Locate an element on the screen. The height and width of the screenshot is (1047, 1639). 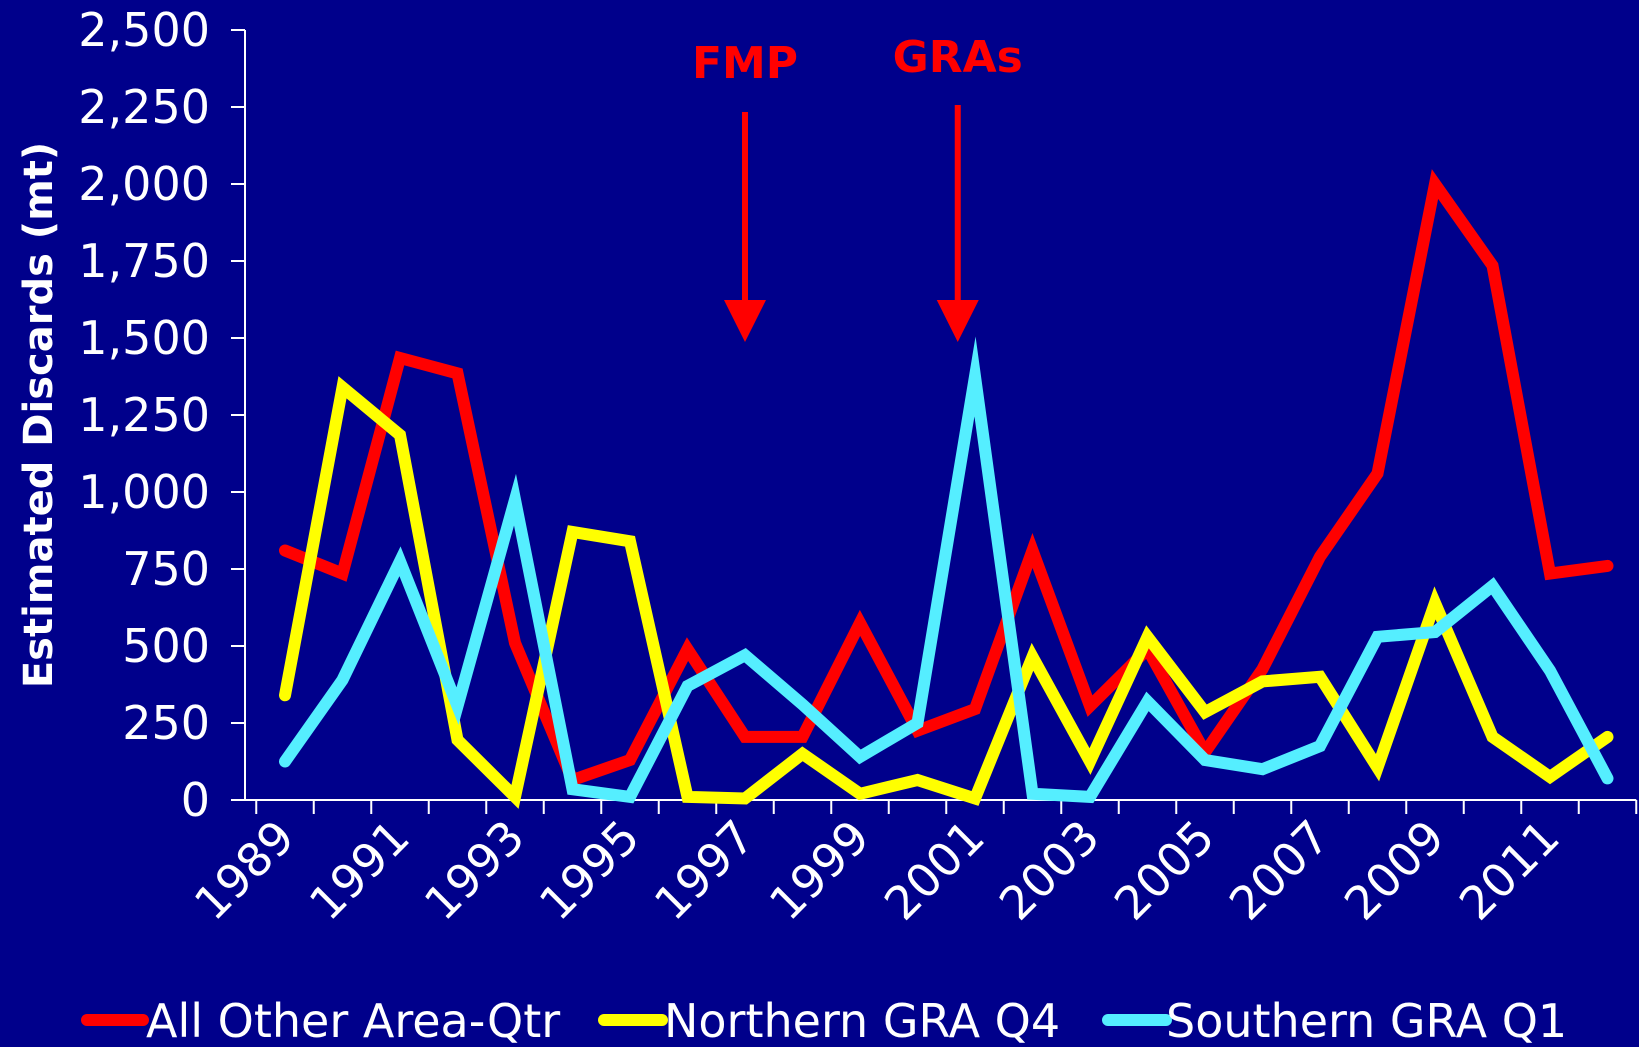
x-tick-label: 2001 is located at coordinates (934, 870).